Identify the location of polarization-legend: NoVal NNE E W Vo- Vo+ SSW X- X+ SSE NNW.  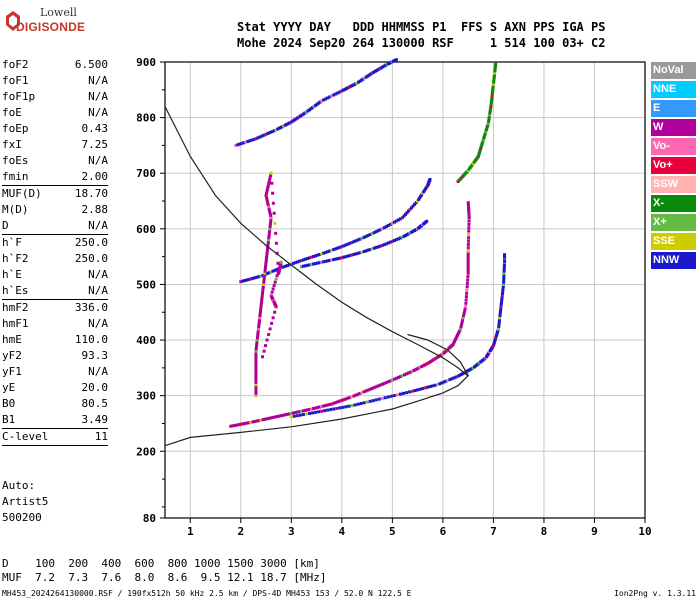
(673, 166).